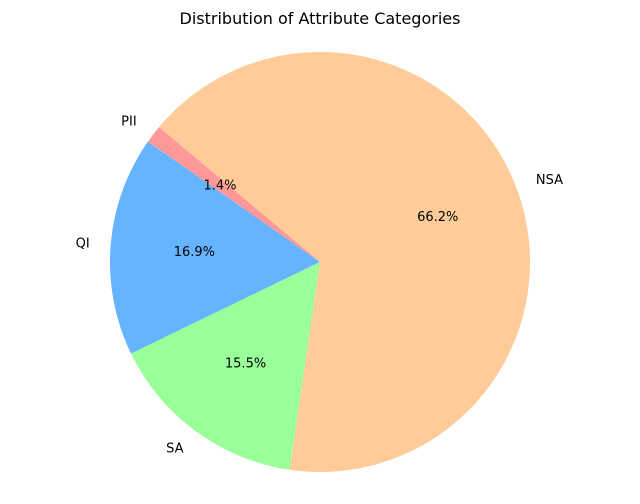 The width and height of the screenshot is (640, 504). Describe the element at coordinates (549, 180) in the screenshot. I see `slice-label-nsa: NSA` at that location.